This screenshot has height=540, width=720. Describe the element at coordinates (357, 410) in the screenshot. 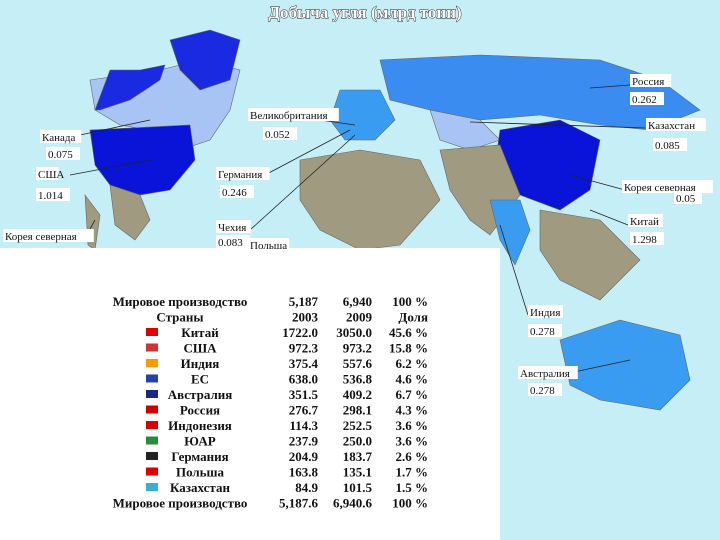

I see `table-cell: 298.1` at that location.